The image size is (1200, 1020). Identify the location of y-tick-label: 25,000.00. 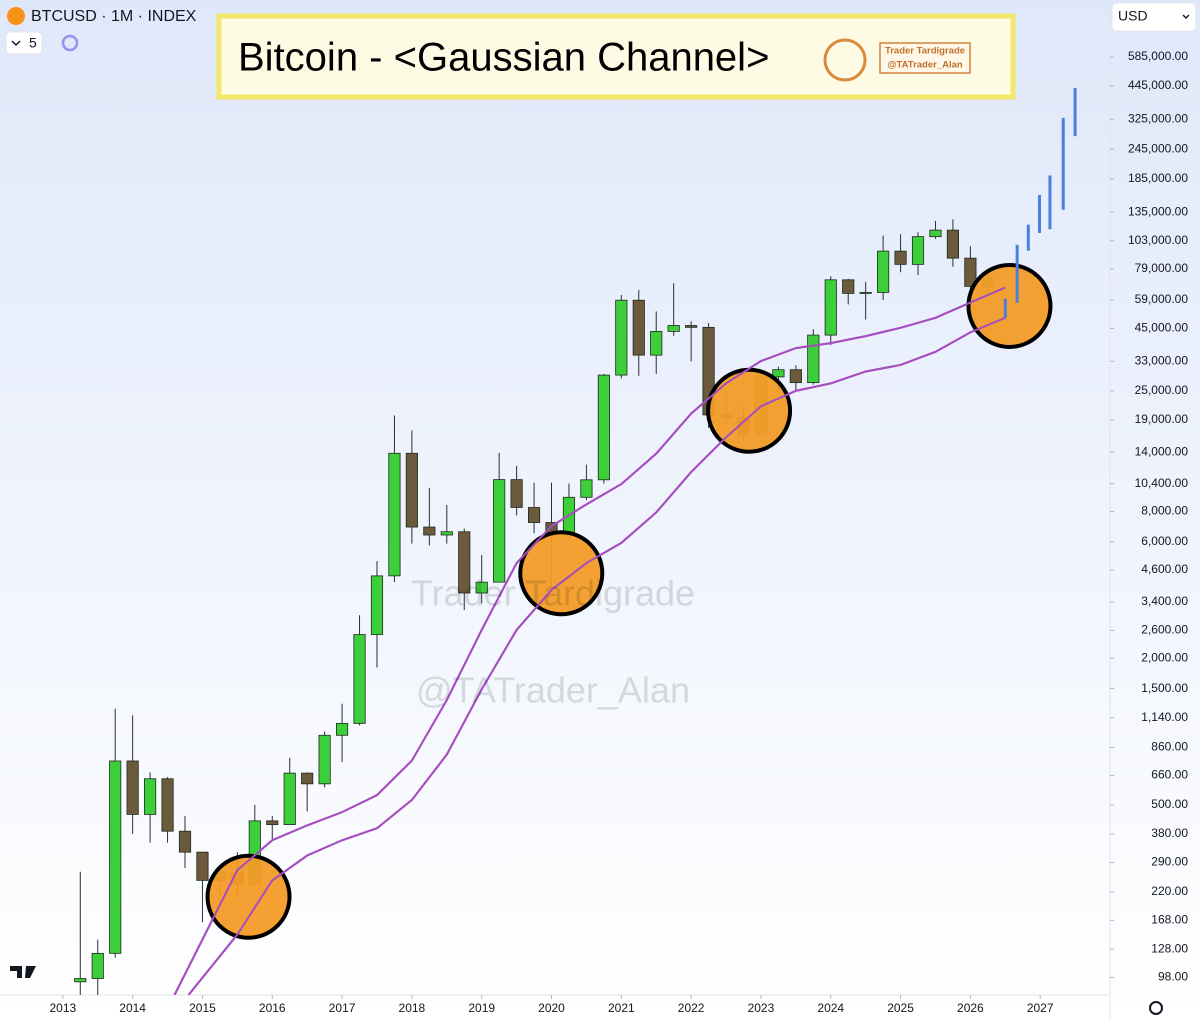
(1162, 390).